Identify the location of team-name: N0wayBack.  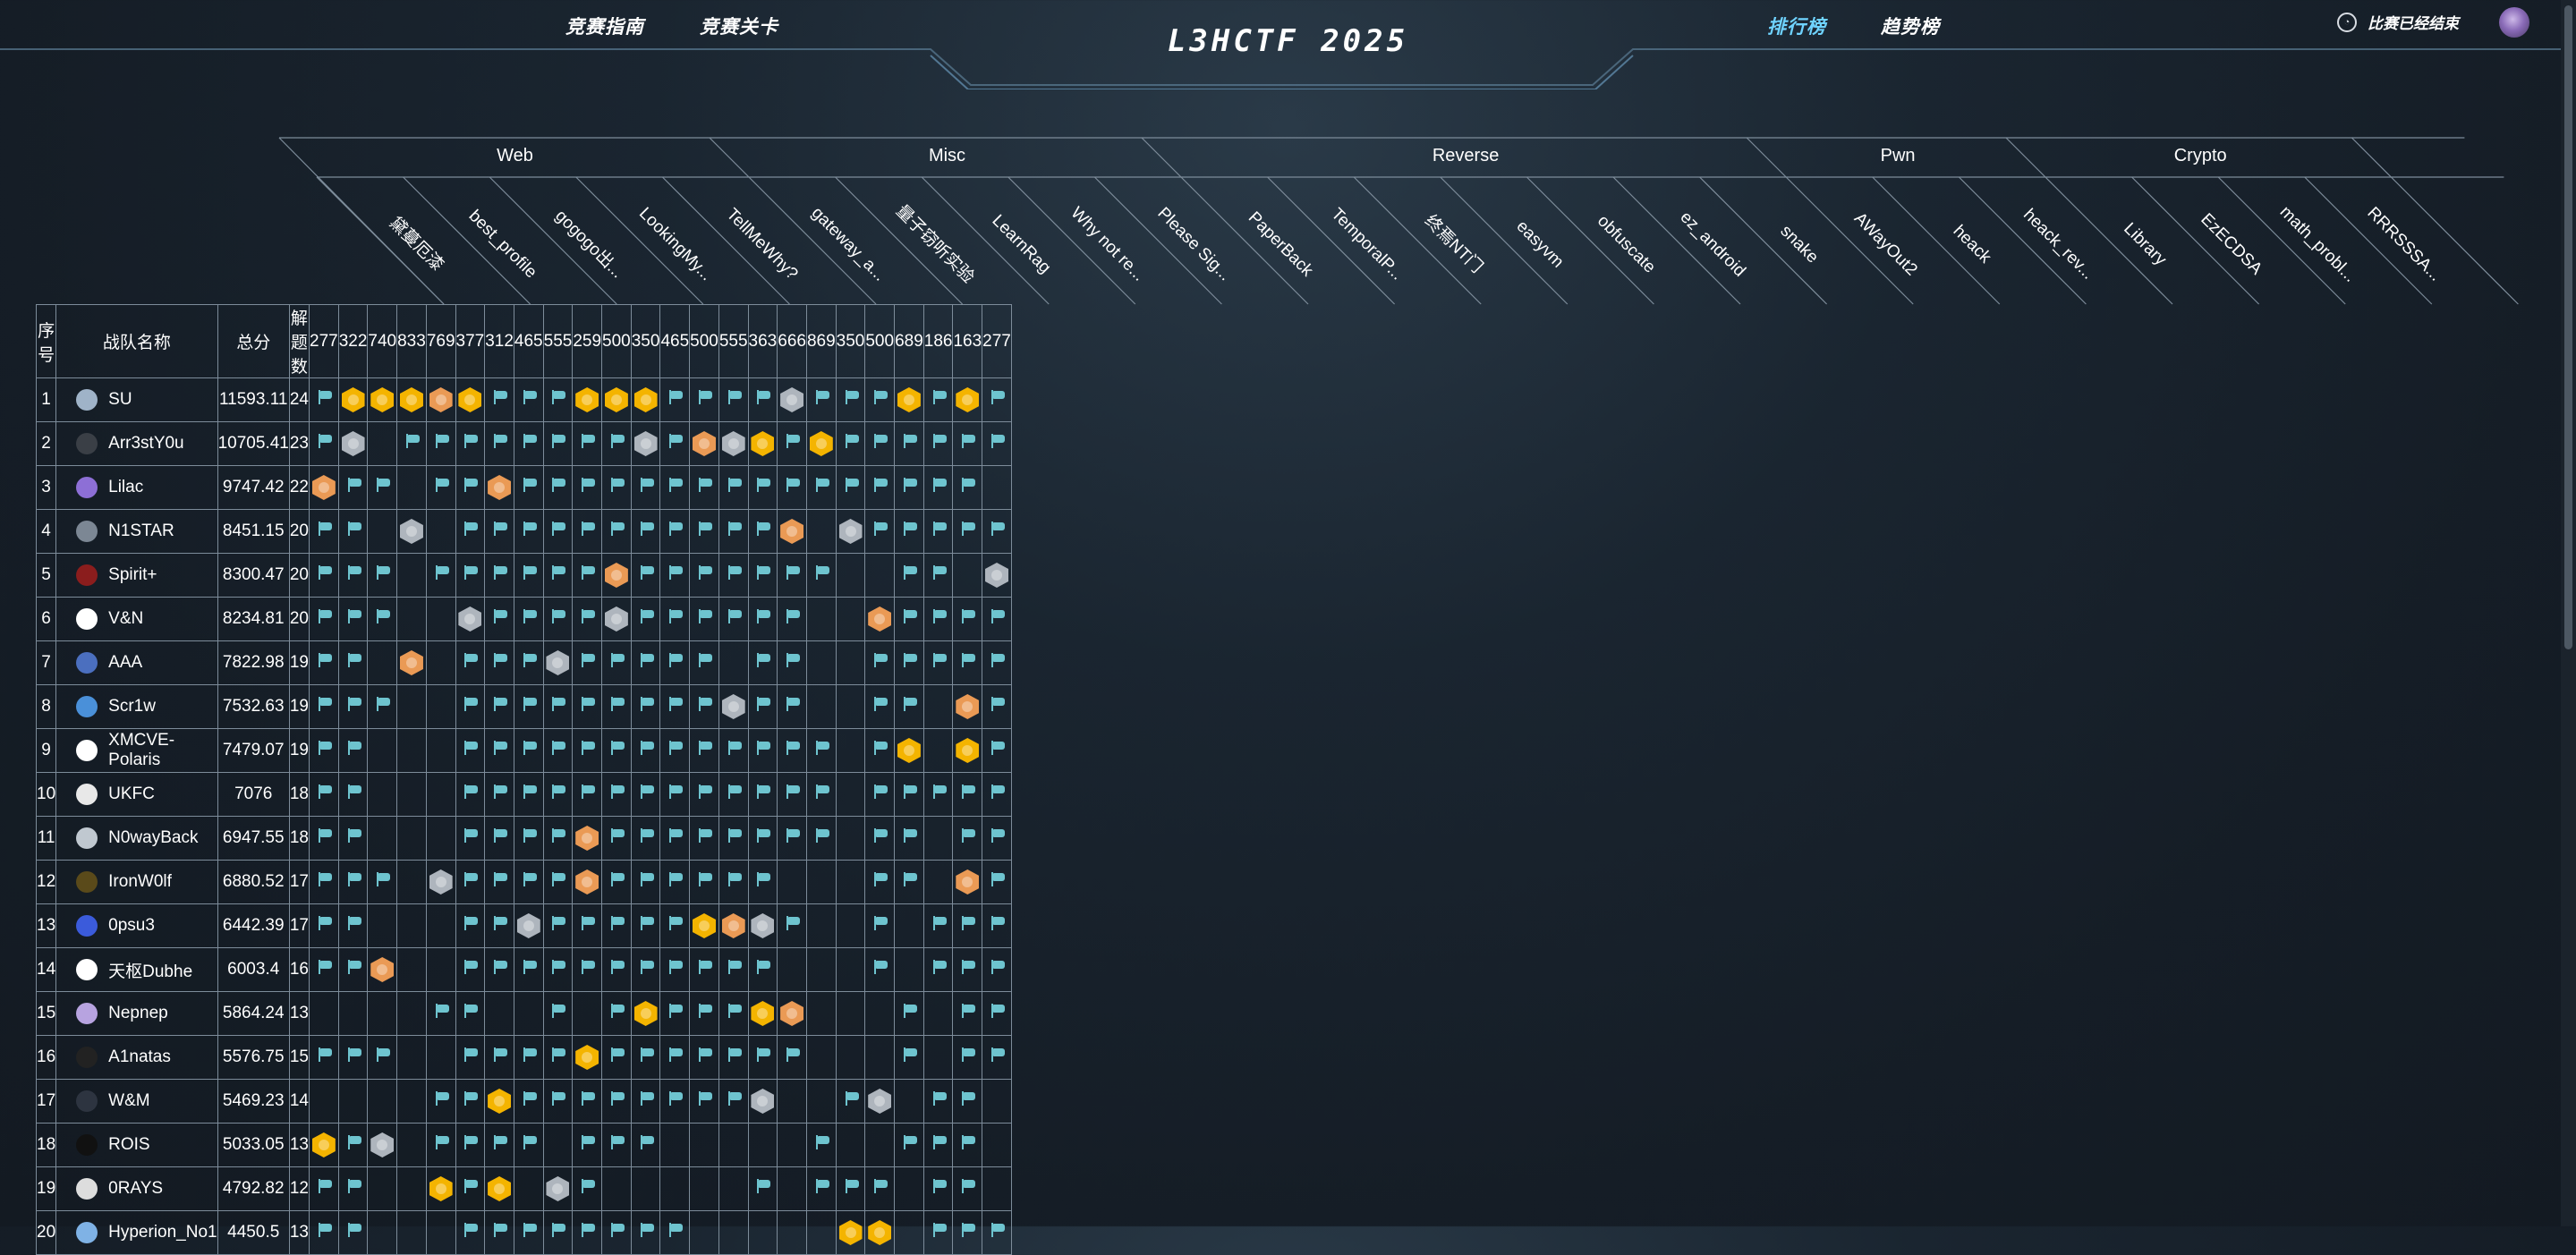
(153, 838).